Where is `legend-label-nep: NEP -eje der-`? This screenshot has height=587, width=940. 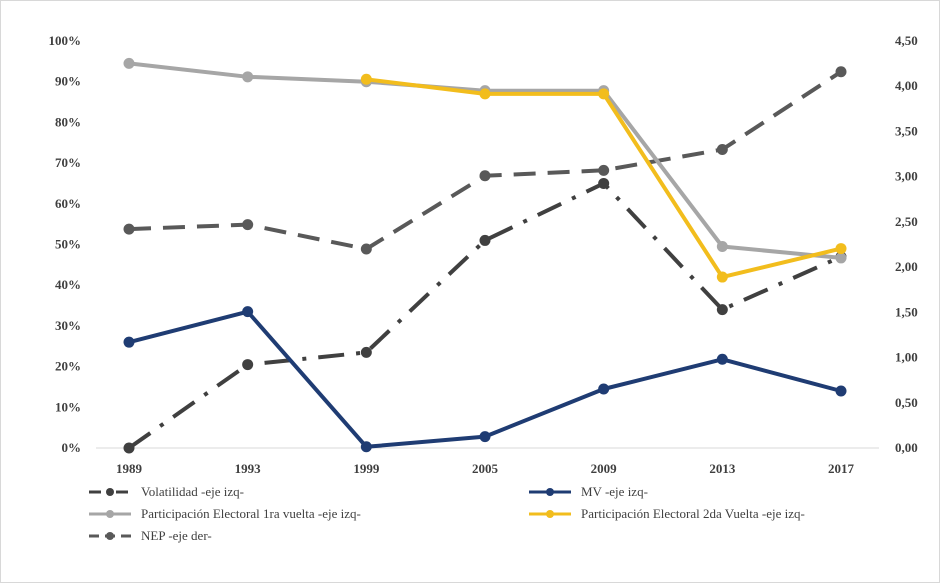
legend-label-nep: NEP -eje der- is located at coordinates (176, 535).